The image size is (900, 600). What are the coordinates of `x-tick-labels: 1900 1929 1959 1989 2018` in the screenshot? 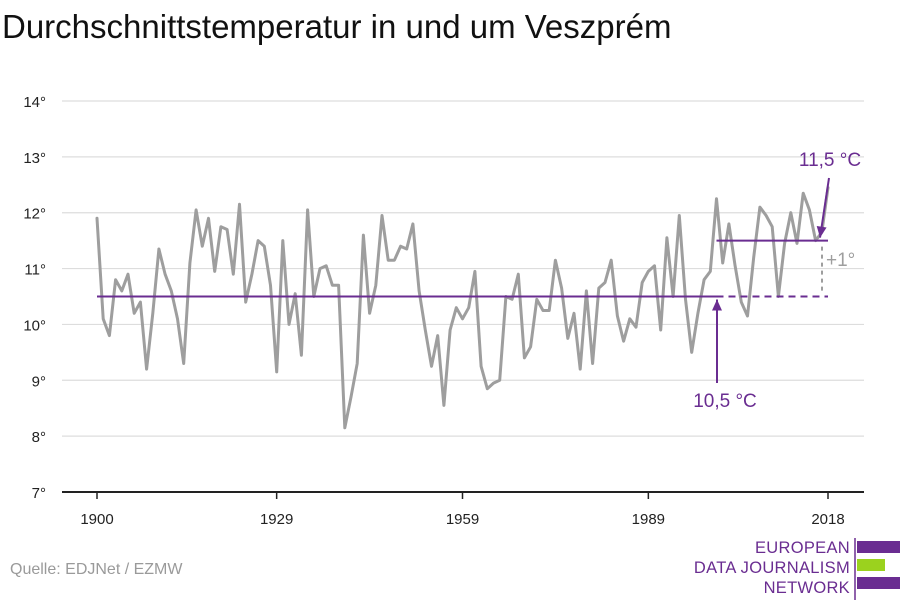 It's located at (462, 519).